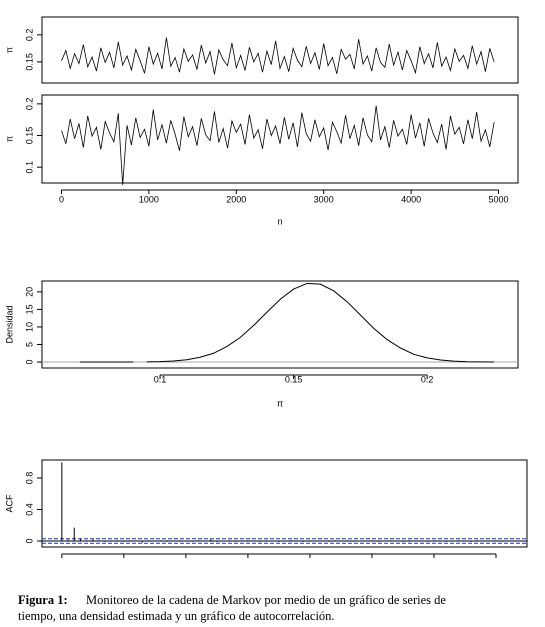  I want to click on x-tick-label: 4000, so click(411, 199).